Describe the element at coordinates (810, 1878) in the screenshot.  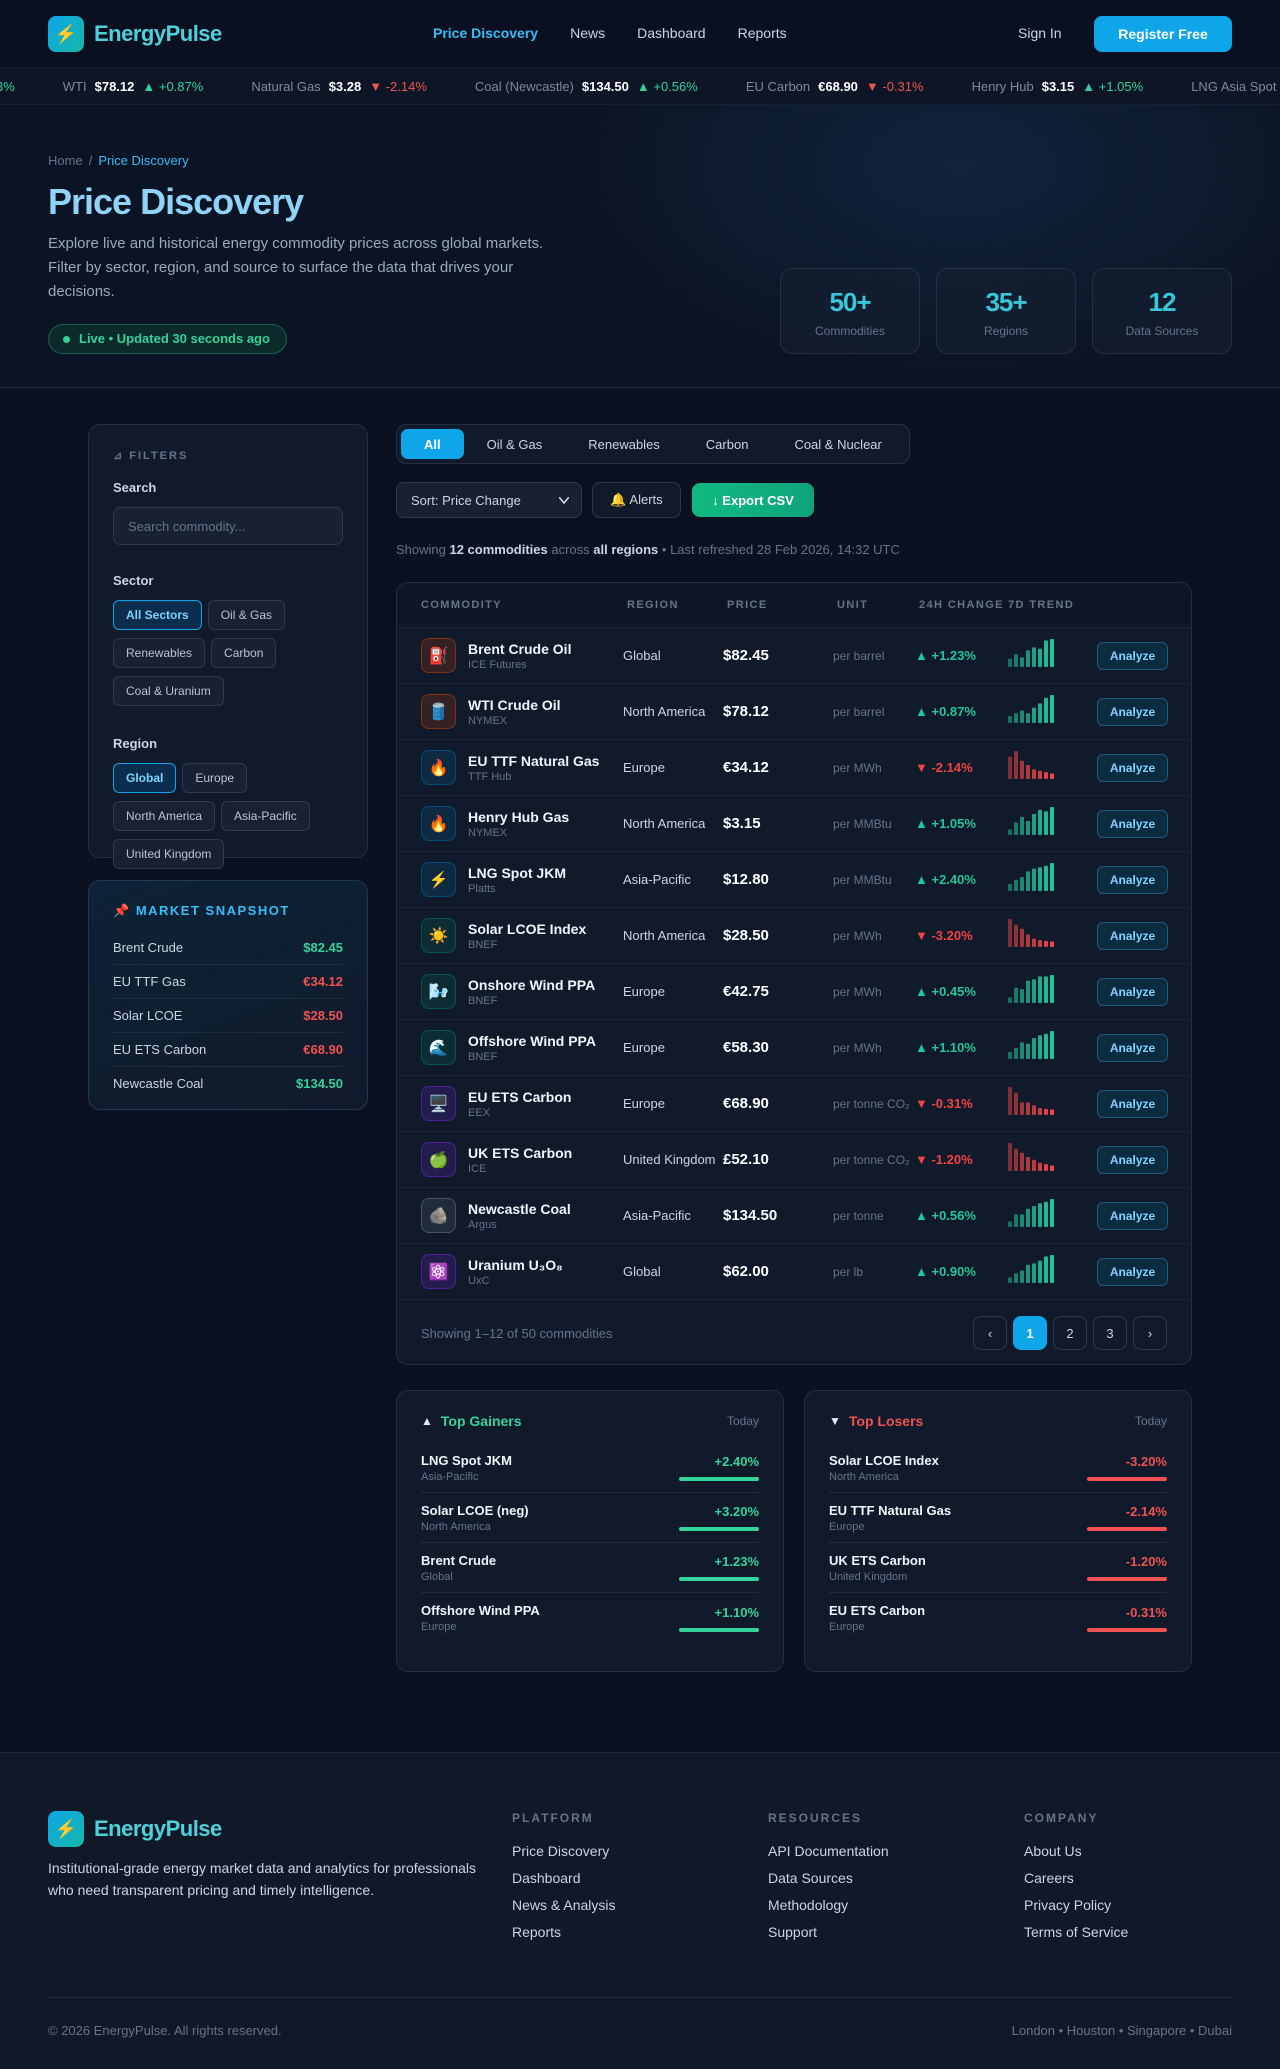
I see `footer-link: Data Sources` at that location.